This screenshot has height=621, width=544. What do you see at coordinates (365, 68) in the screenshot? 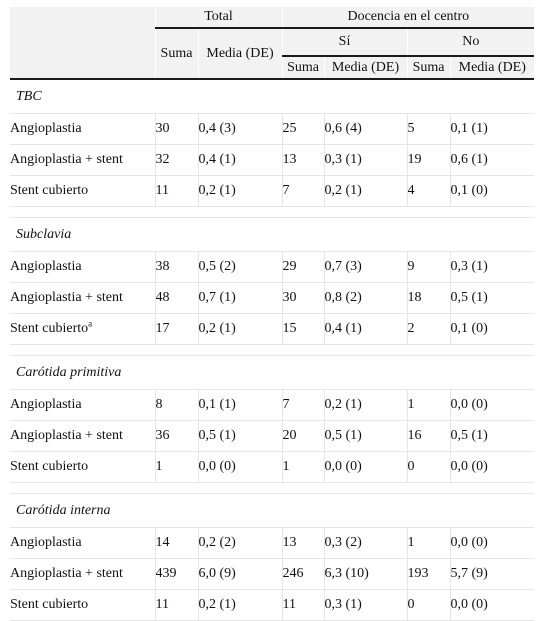
I see `header-si-media: Media (DE)` at bounding box center [365, 68].